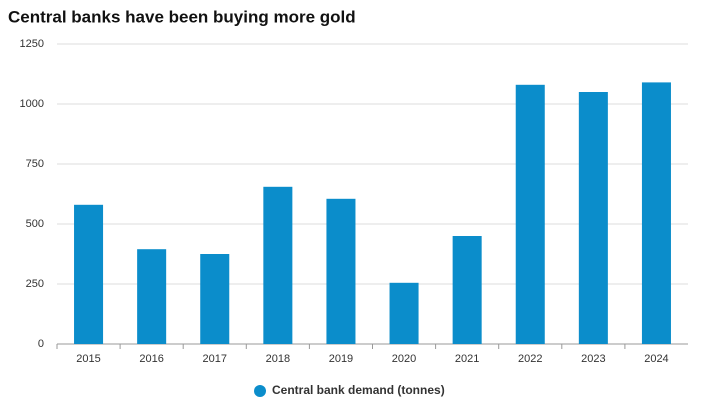 The image size is (707, 408). Describe the element at coordinates (151, 359) in the screenshot. I see `x-tick-label: 2016` at that location.